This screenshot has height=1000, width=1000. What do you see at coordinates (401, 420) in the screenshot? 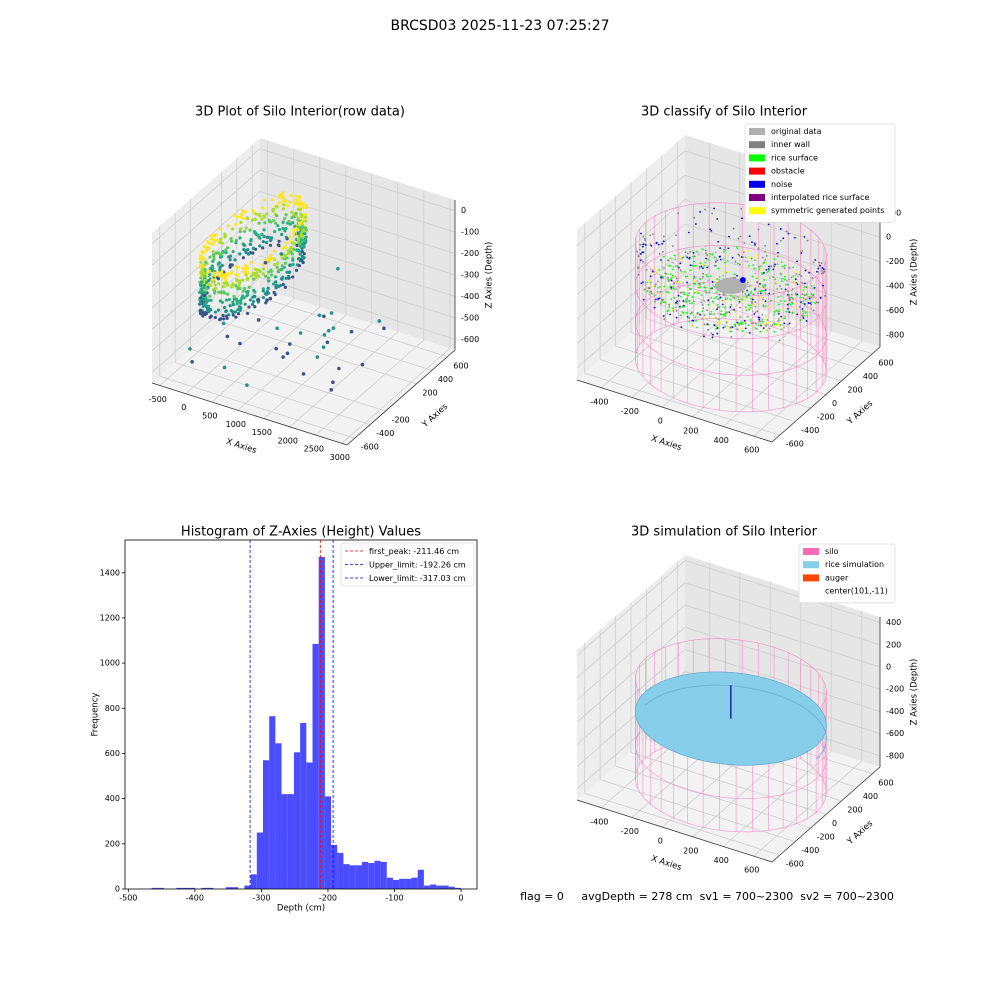
I see `y-tick-label: -200` at bounding box center [401, 420].